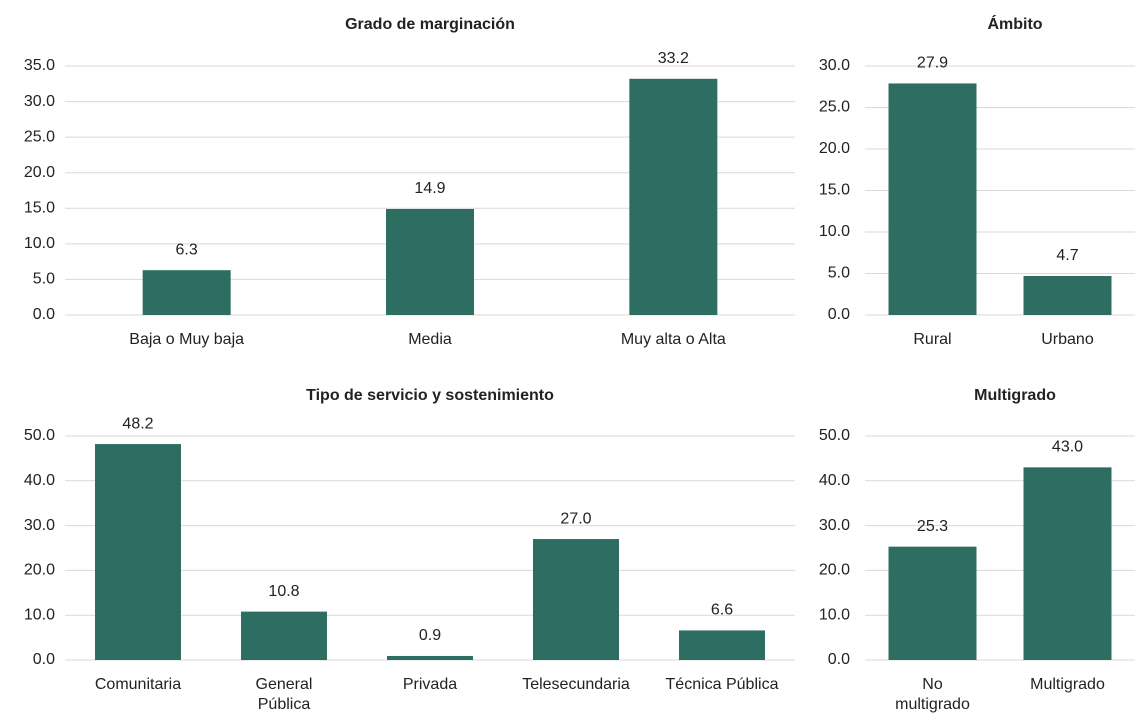 This screenshot has height=719, width=1138. Describe the element at coordinates (138, 684) in the screenshot. I see `x-tick-label: Comunitaria` at that location.